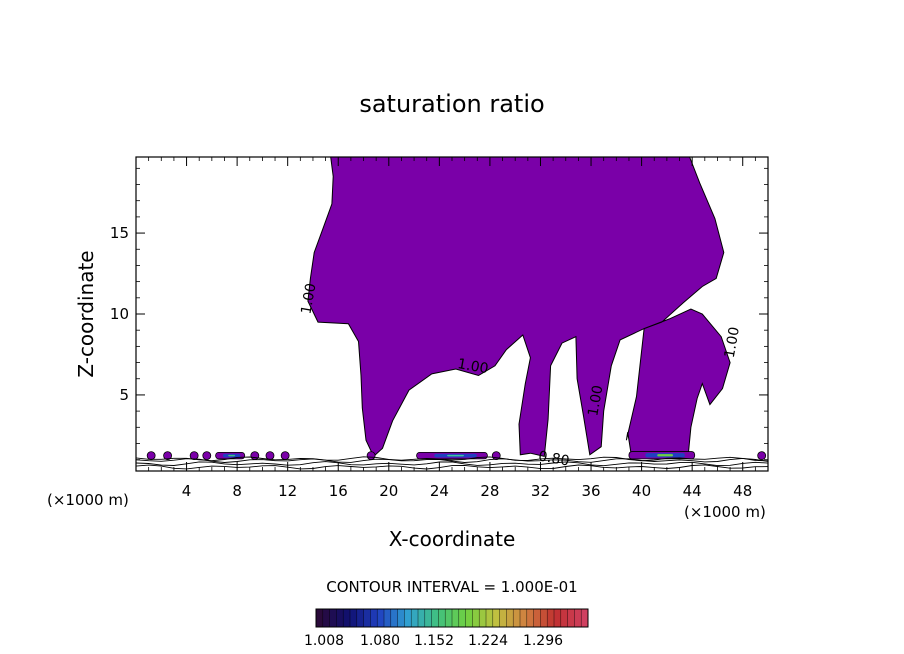  What do you see at coordinates (692, 491) in the screenshot?
I see `x-tick-label: 44` at bounding box center [692, 491].